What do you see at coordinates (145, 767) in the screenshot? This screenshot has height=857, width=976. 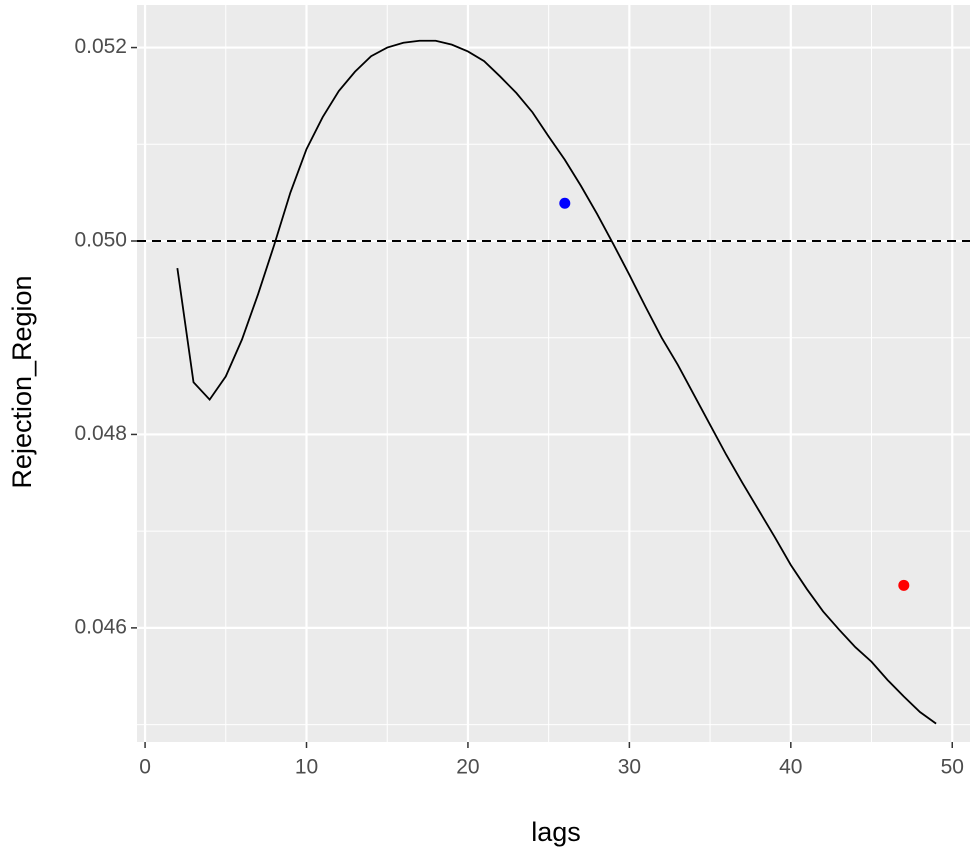 I see `x-tick-label: 0` at bounding box center [145, 767].